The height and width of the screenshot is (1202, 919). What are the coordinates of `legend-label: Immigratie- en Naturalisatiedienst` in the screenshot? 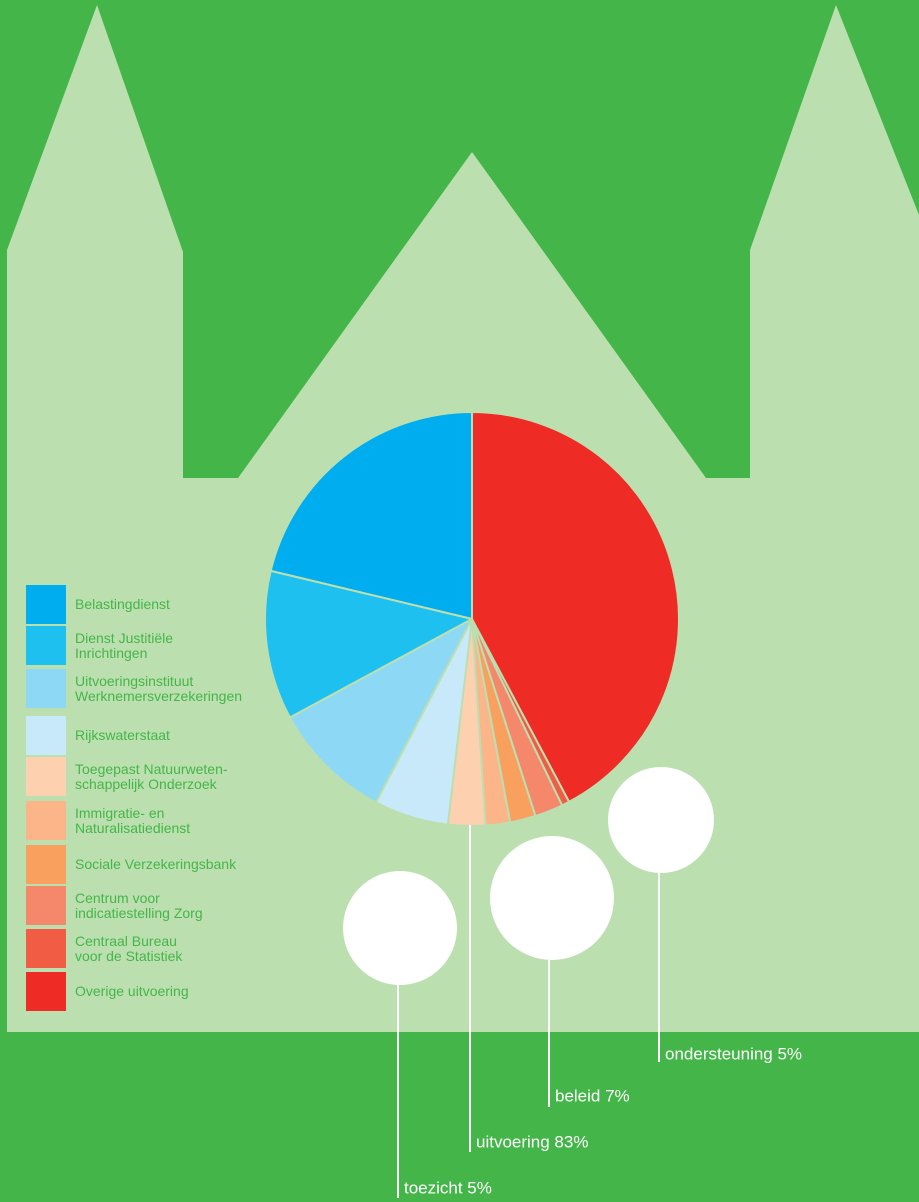 It's located at (133, 820).